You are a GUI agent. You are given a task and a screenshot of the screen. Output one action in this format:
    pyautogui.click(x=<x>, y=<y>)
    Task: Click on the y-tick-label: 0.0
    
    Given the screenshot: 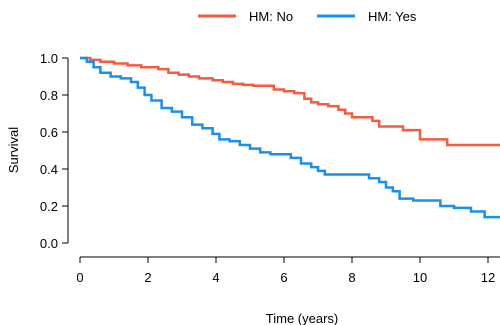 What is the action you would take?
    pyautogui.click(x=49, y=243)
    